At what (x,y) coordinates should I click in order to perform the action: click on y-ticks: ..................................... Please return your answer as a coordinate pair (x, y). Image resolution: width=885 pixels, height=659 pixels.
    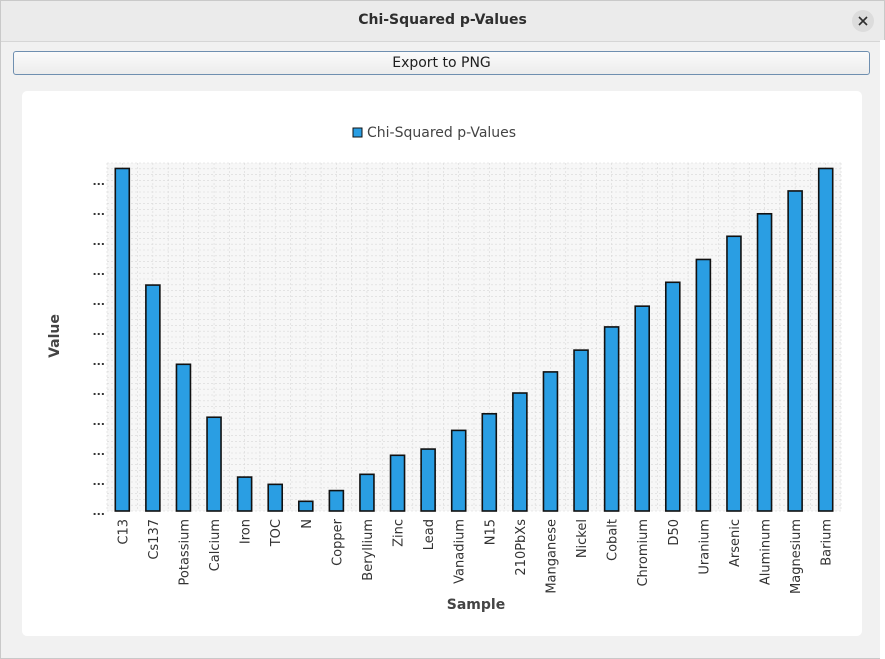
    Looking at the image, I should click on (98, 346).